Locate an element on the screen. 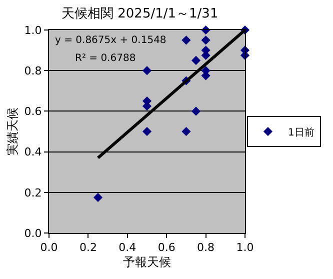  y-tick-label: 0.6 is located at coordinates (33, 111).